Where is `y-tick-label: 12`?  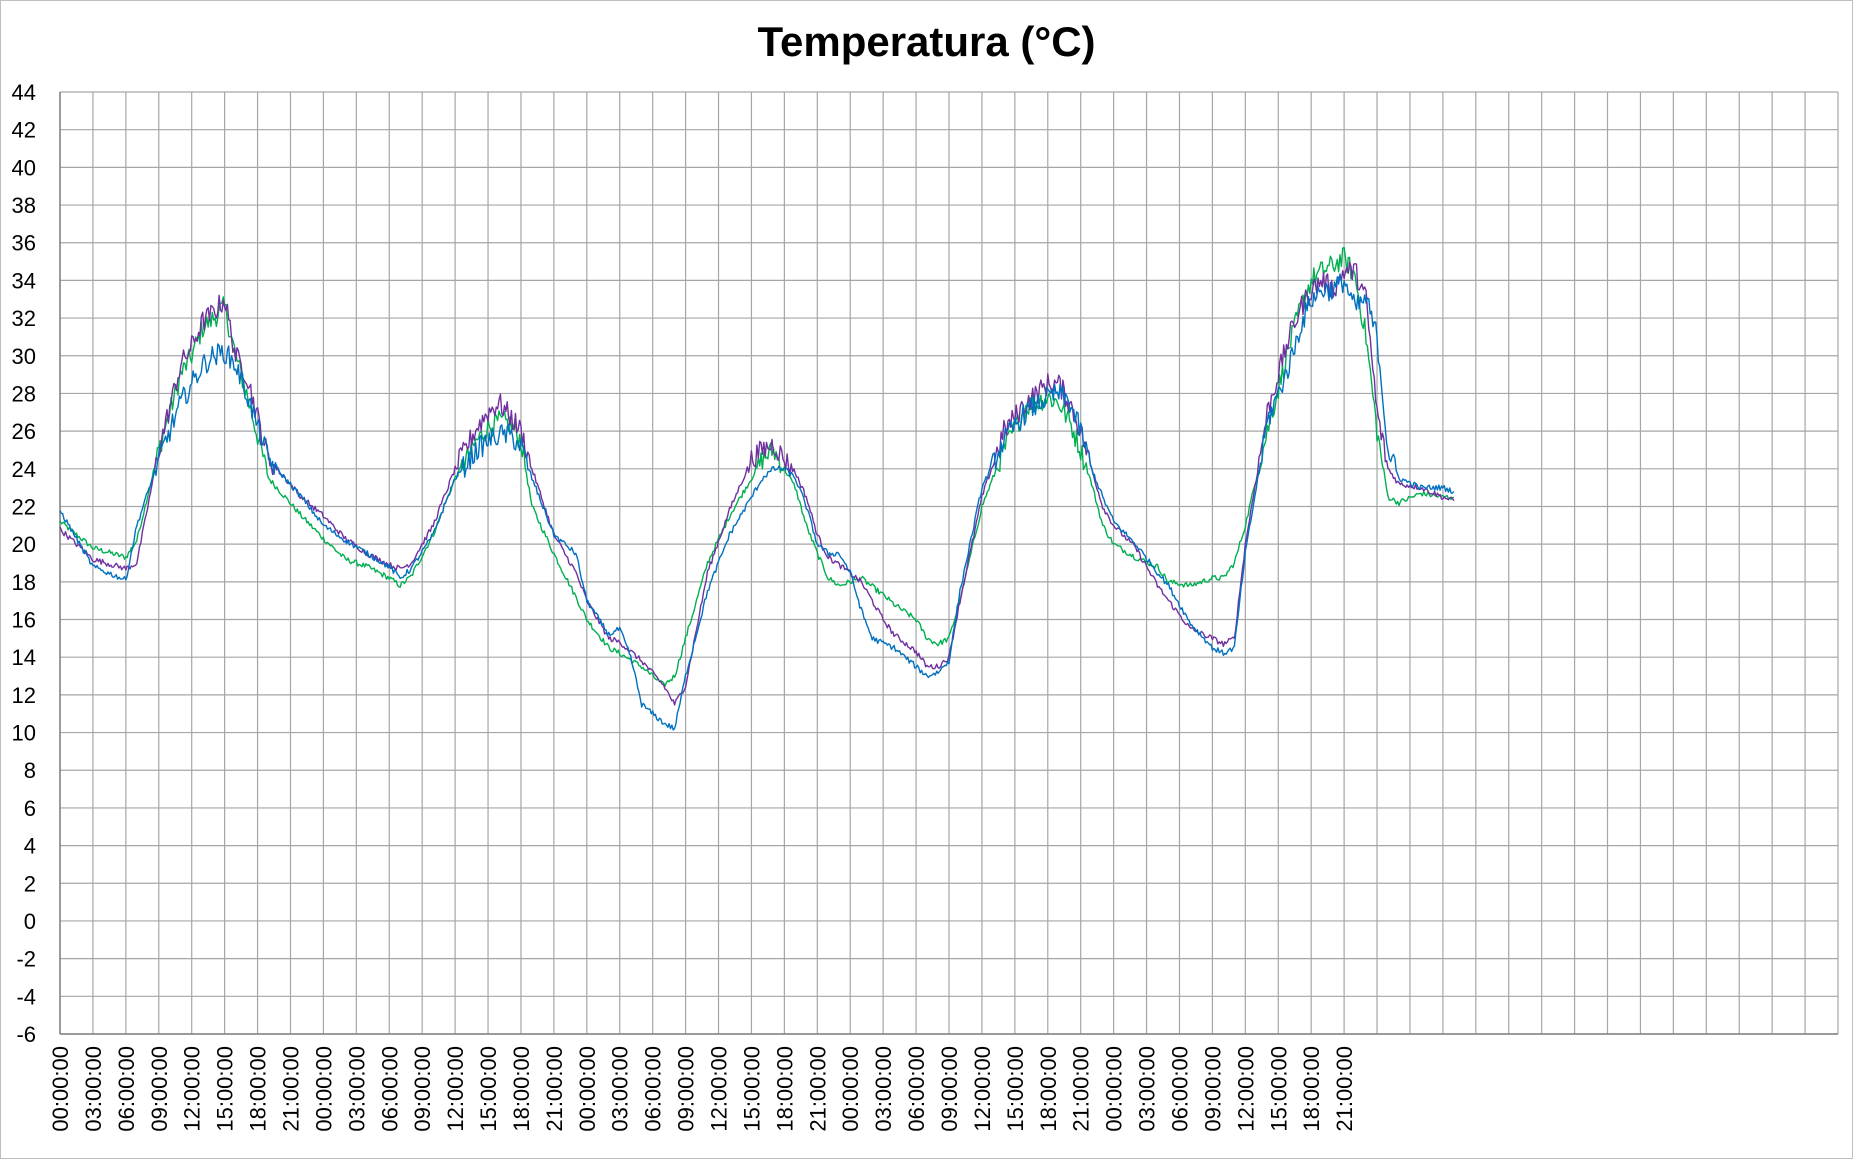
y-tick-label: 12 is located at coordinates (24, 695).